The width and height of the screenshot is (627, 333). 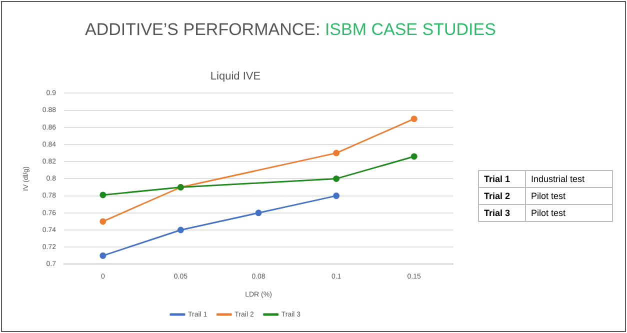 What do you see at coordinates (235, 76) in the screenshot?
I see `text: Liquid IVE` at bounding box center [235, 76].